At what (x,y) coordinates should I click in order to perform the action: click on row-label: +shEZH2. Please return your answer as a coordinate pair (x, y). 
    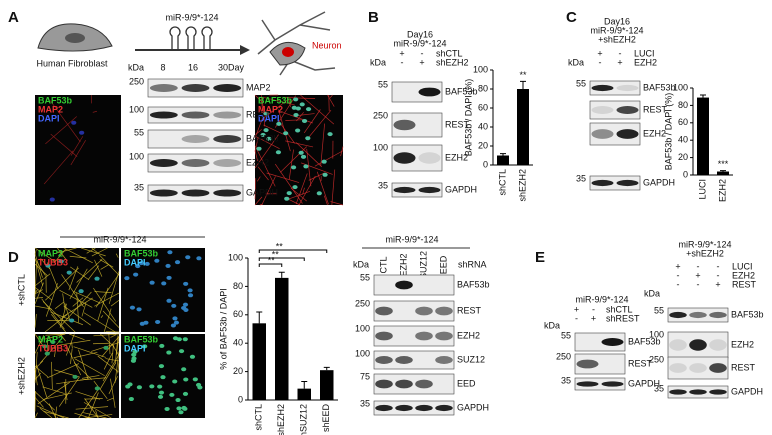
    Looking at the image, I should click on (21, 376).